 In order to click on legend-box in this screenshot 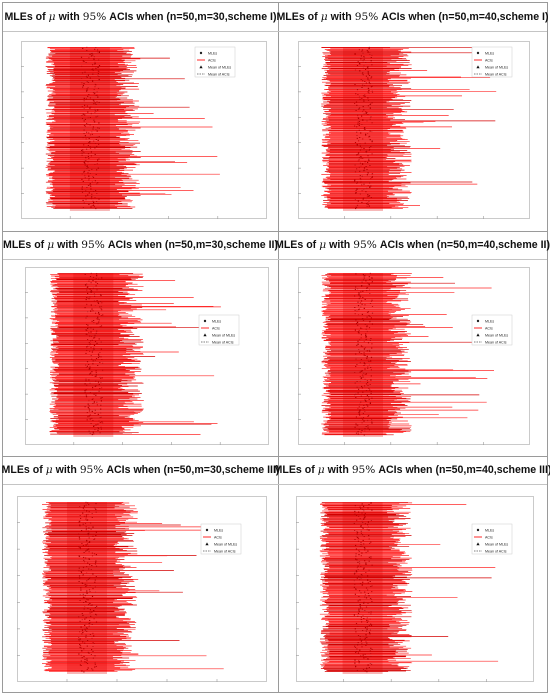, I will do `click(492, 62)`.